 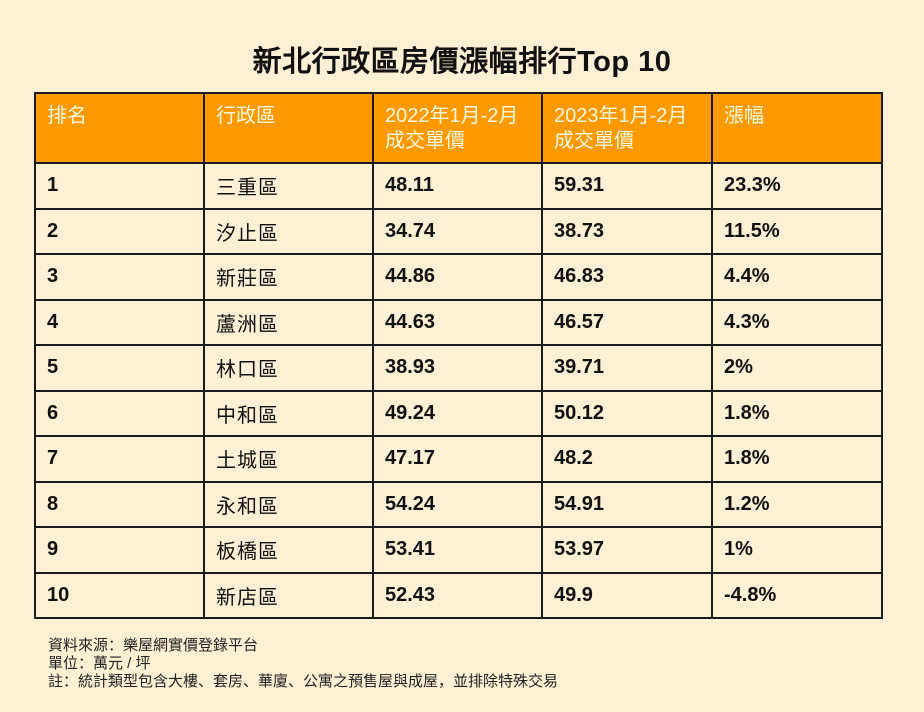 I want to click on cell-rank: 7, so click(x=119, y=459).